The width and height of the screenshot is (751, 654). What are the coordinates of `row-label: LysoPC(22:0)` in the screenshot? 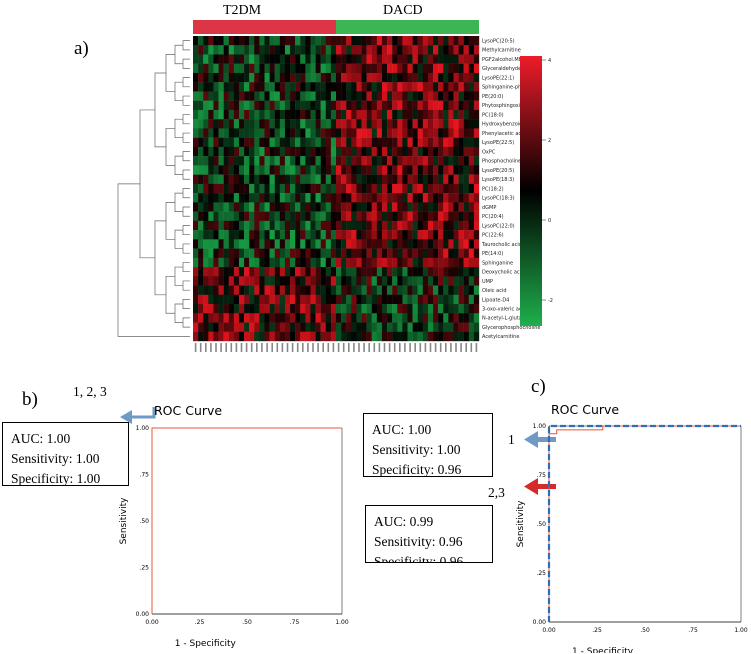 It's located at (498, 226).